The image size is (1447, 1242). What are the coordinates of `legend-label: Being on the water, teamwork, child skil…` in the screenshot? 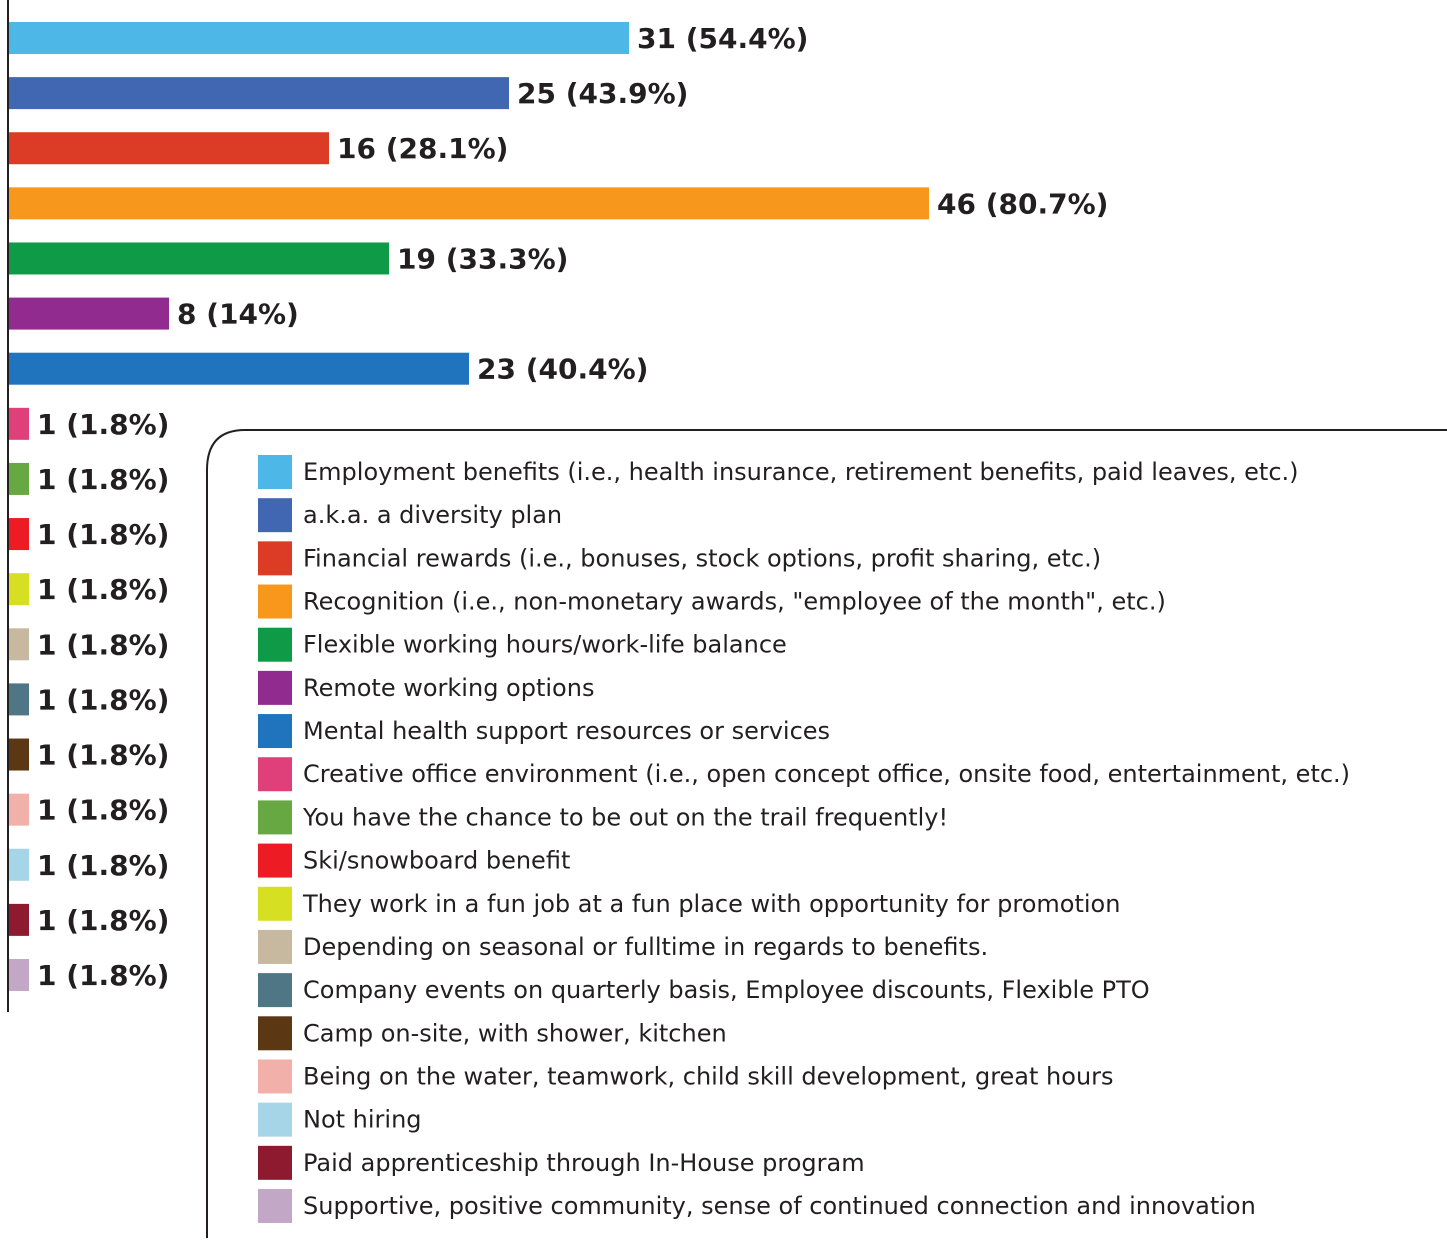 It's located at (708, 1076).